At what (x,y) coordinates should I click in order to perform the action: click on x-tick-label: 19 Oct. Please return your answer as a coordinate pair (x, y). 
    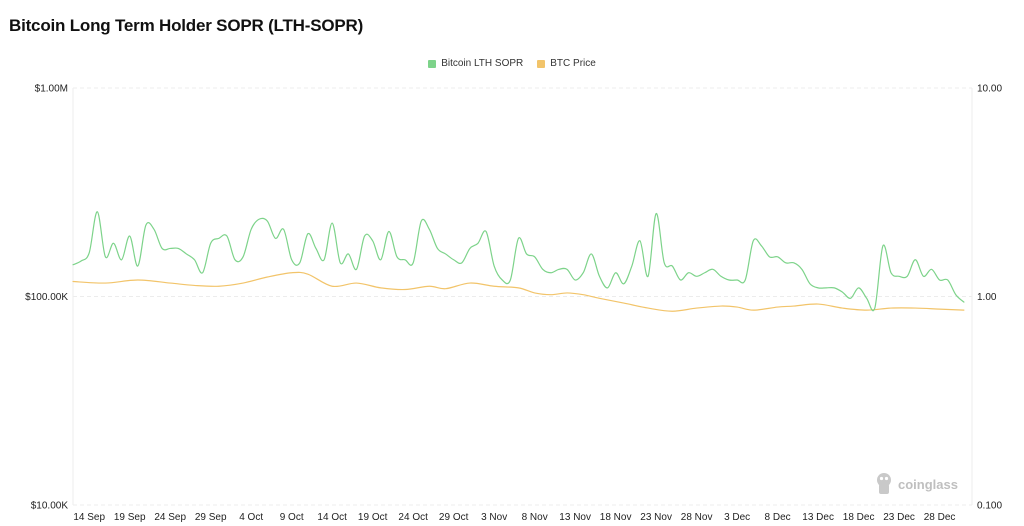
    Looking at the image, I should click on (373, 517).